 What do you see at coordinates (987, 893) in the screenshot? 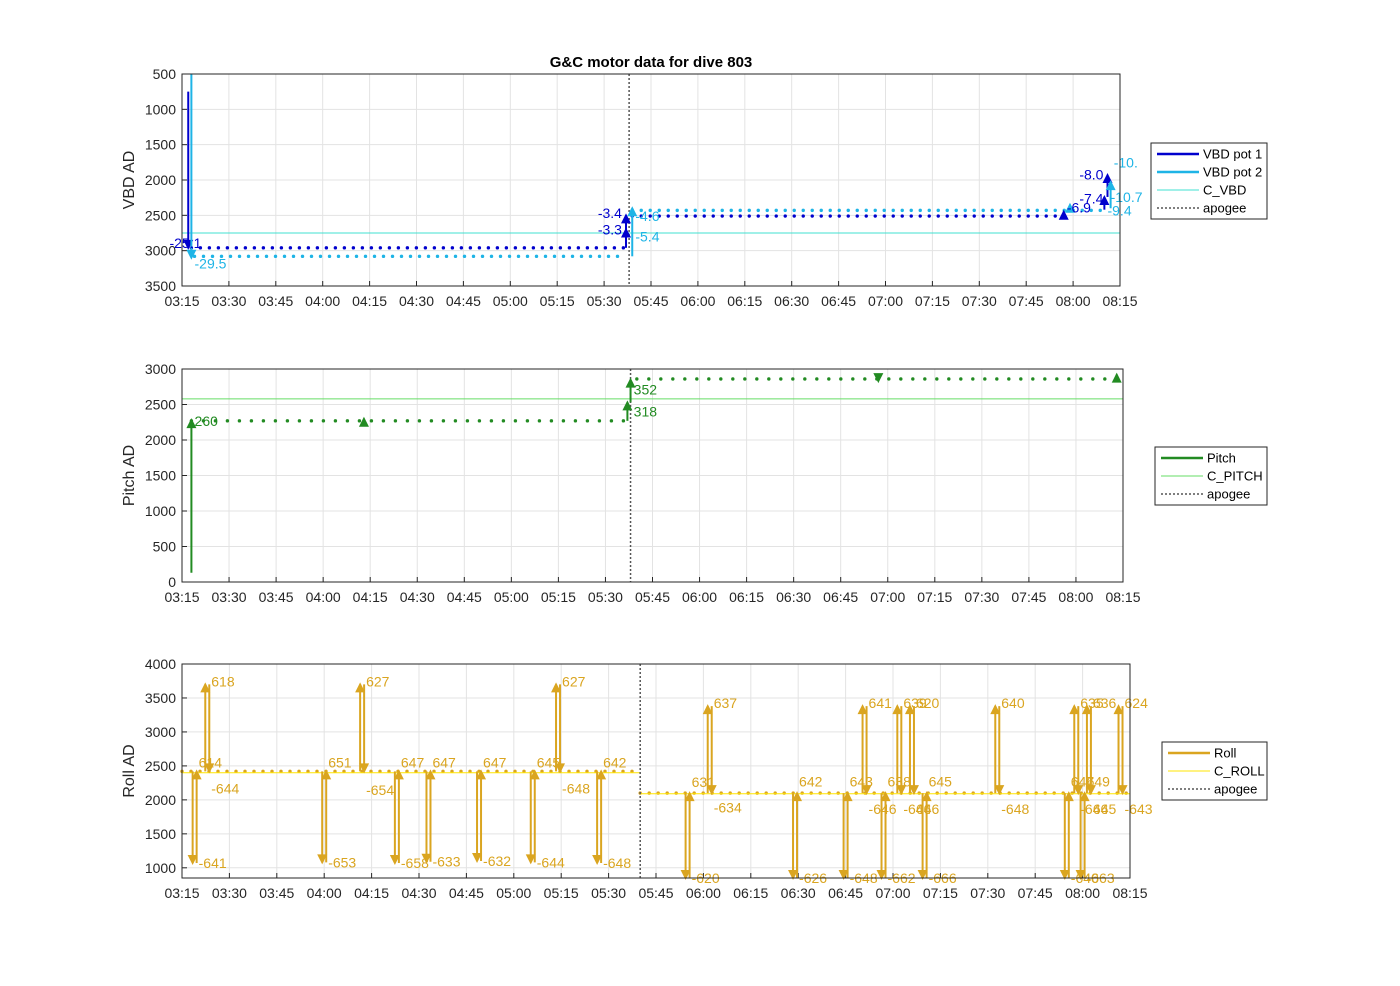
I see `x-tick-label: 07:30` at bounding box center [987, 893].